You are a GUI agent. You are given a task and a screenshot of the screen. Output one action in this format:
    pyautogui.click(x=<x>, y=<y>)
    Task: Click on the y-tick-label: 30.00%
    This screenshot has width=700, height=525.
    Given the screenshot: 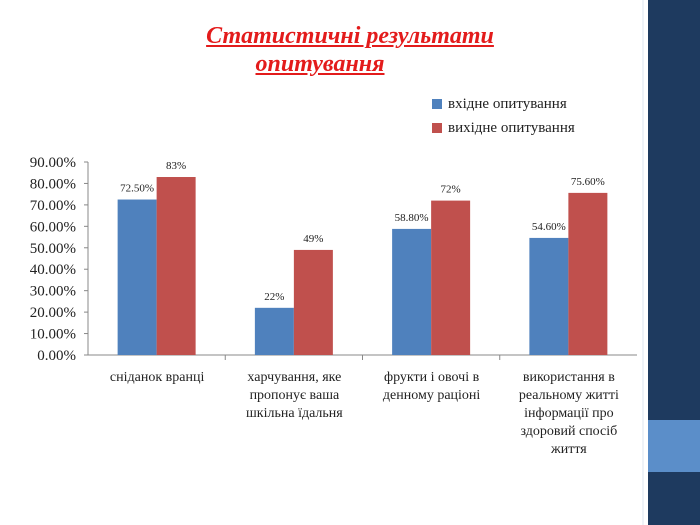 What is the action you would take?
    pyautogui.click(x=53, y=292)
    